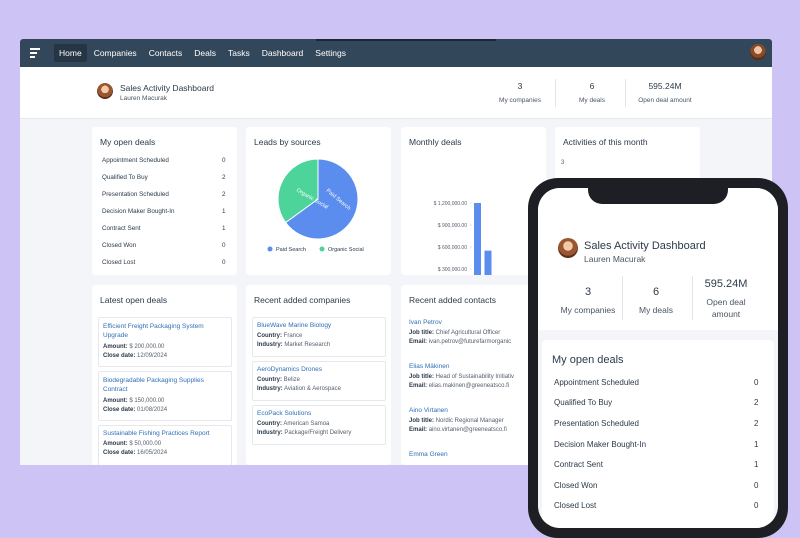 This screenshot has width=800, height=538. I want to click on field-key: Email:, so click(418, 430).